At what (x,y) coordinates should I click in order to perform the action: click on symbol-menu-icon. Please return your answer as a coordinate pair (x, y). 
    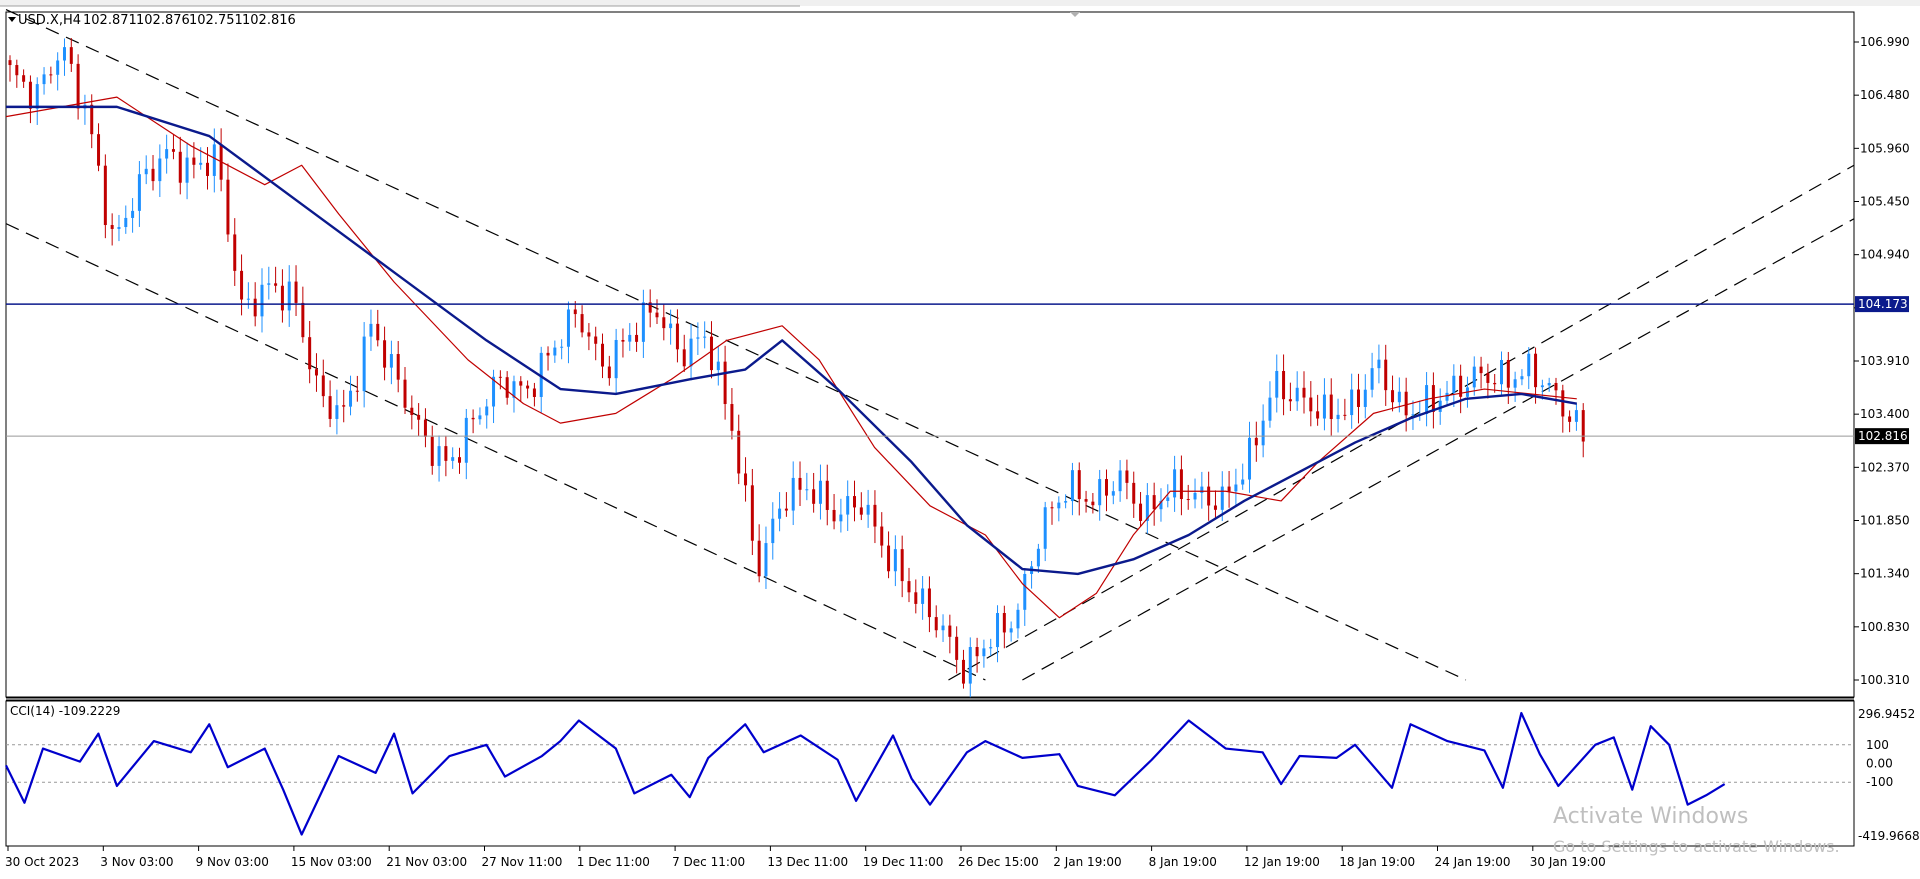
    Looking at the image, I should click on (12, 19).